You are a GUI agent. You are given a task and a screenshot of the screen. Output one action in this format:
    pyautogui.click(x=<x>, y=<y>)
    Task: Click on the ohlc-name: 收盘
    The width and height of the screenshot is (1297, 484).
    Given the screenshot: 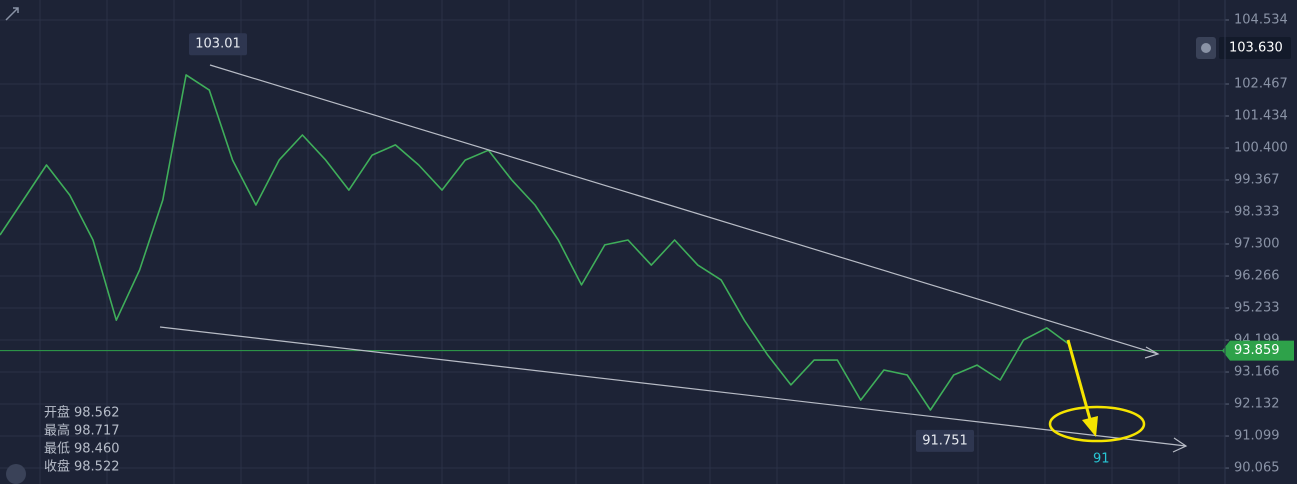 What is the action you would take?
    pyautogui.click(x=57, y=467)
    